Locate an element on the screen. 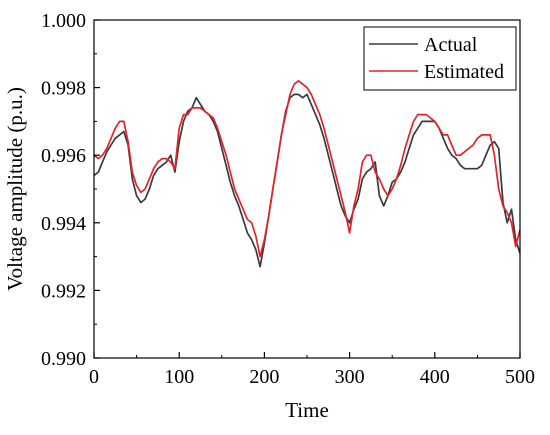  x-tick-label: 0 is located at coordinates (94, 377).